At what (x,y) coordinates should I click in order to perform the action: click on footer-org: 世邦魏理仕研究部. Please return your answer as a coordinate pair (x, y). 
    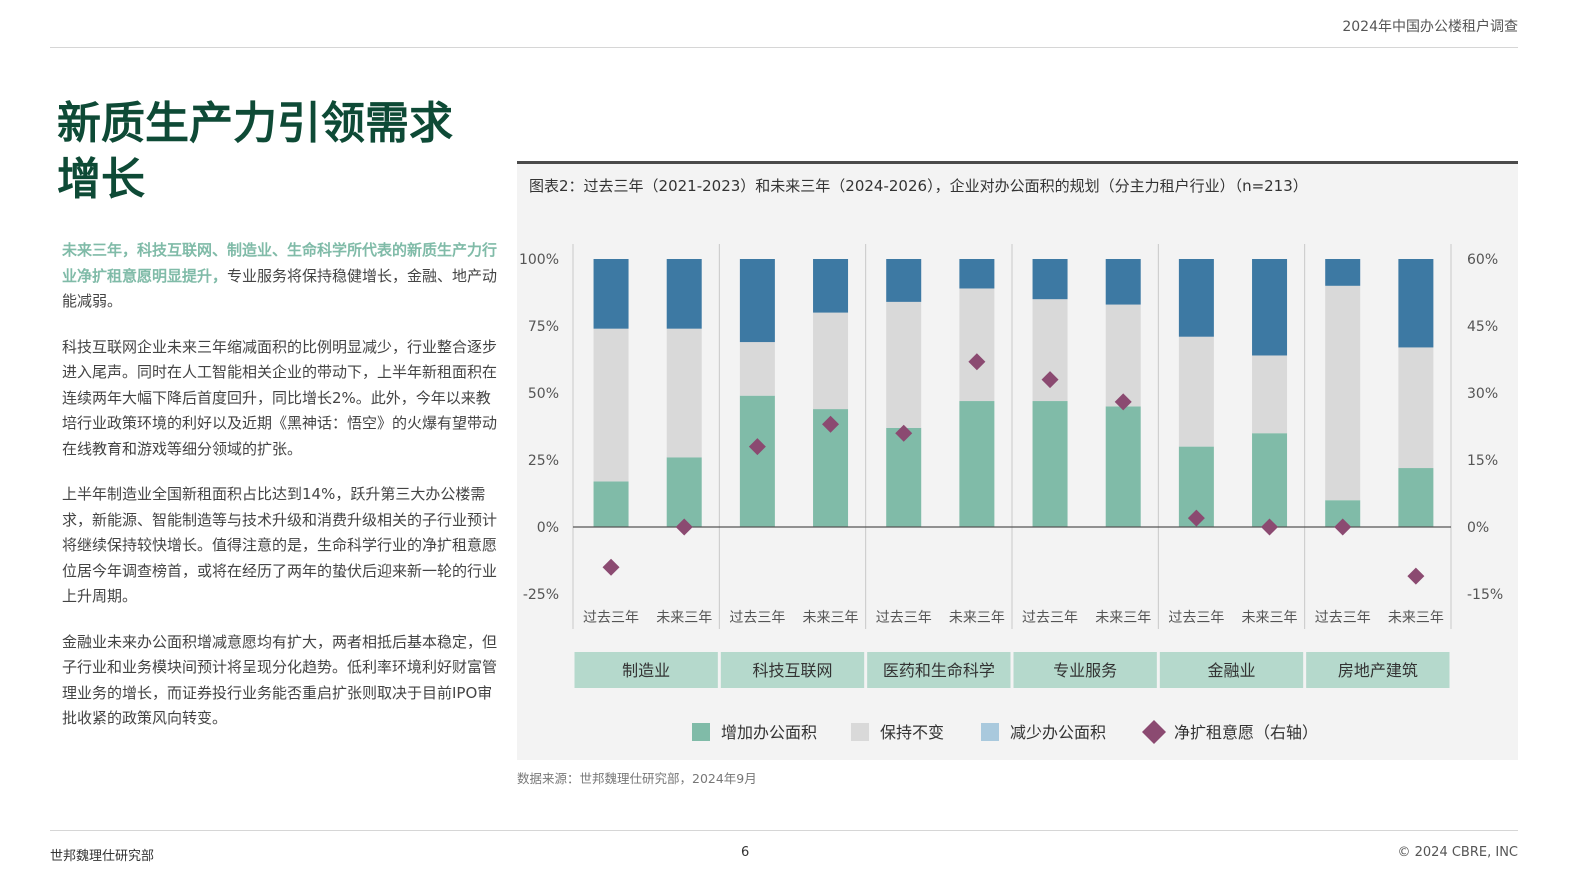
    Looking at the image, I should click on (102, 856).